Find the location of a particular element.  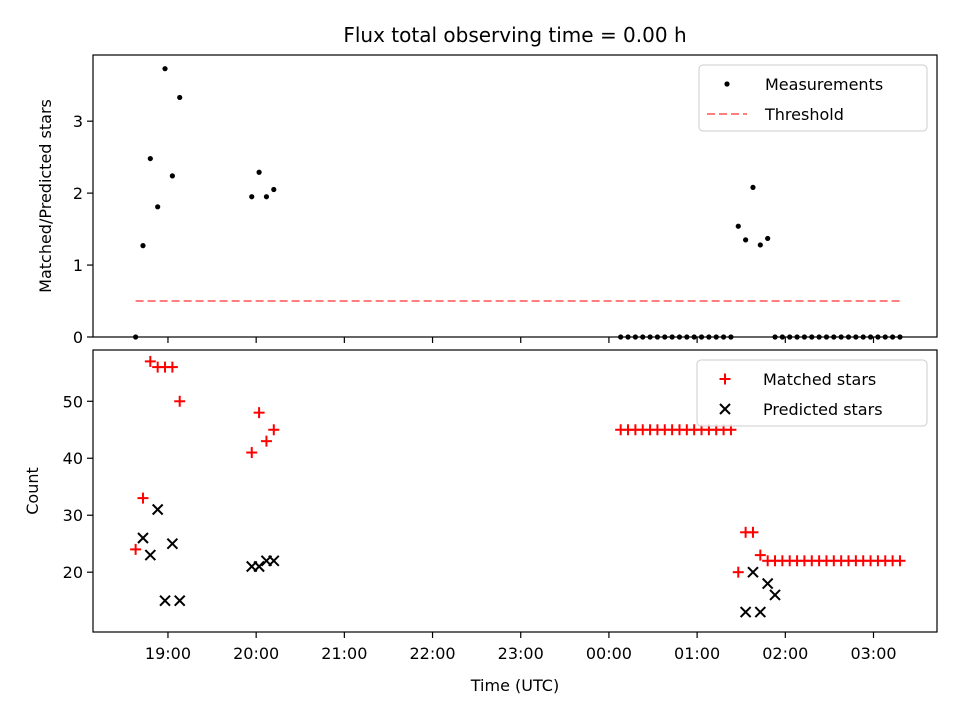

legend-label-matched-stars: Matched stars is located at coordinates (819, 379).